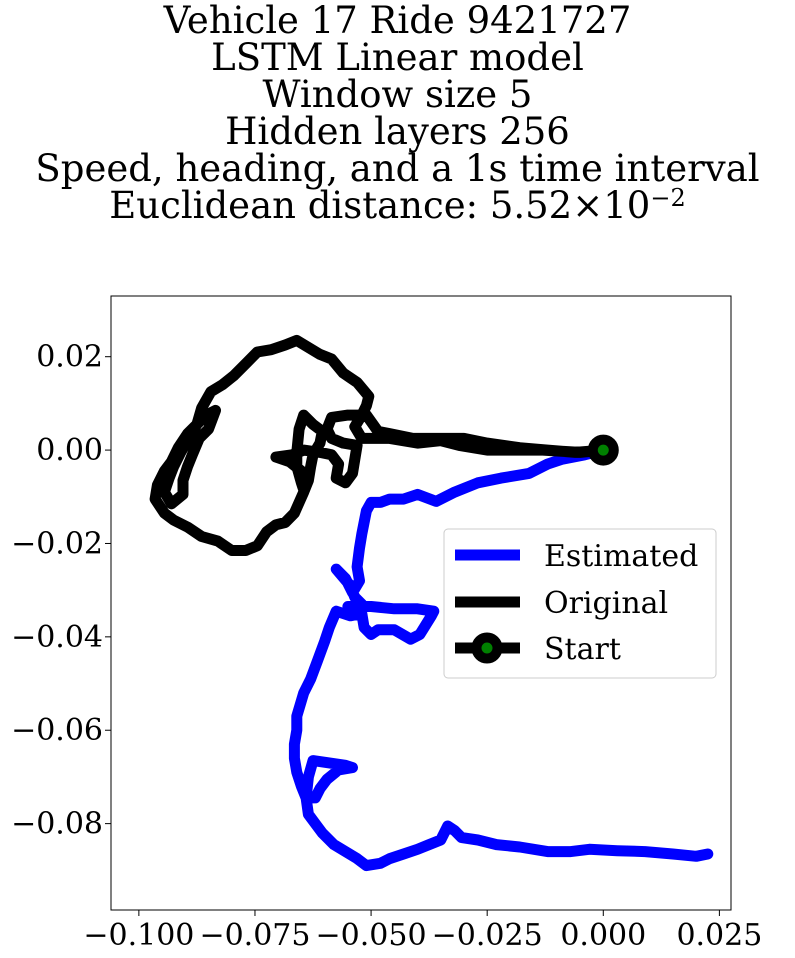 The height and width of the screenshot is (958, 795). I want to click on start-marker, so click(603, 450).